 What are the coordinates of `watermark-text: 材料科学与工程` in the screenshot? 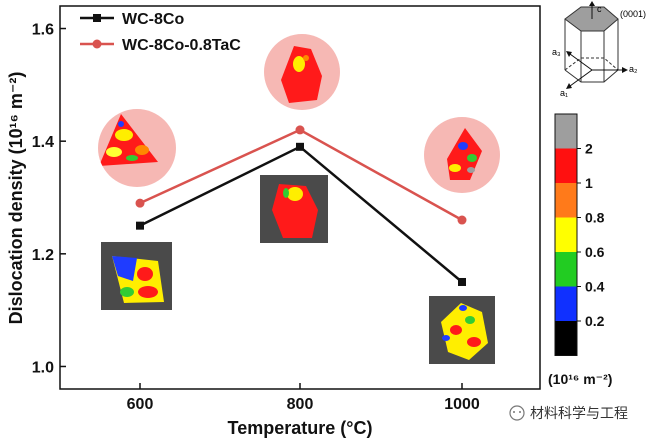 It's located at (579, 414).